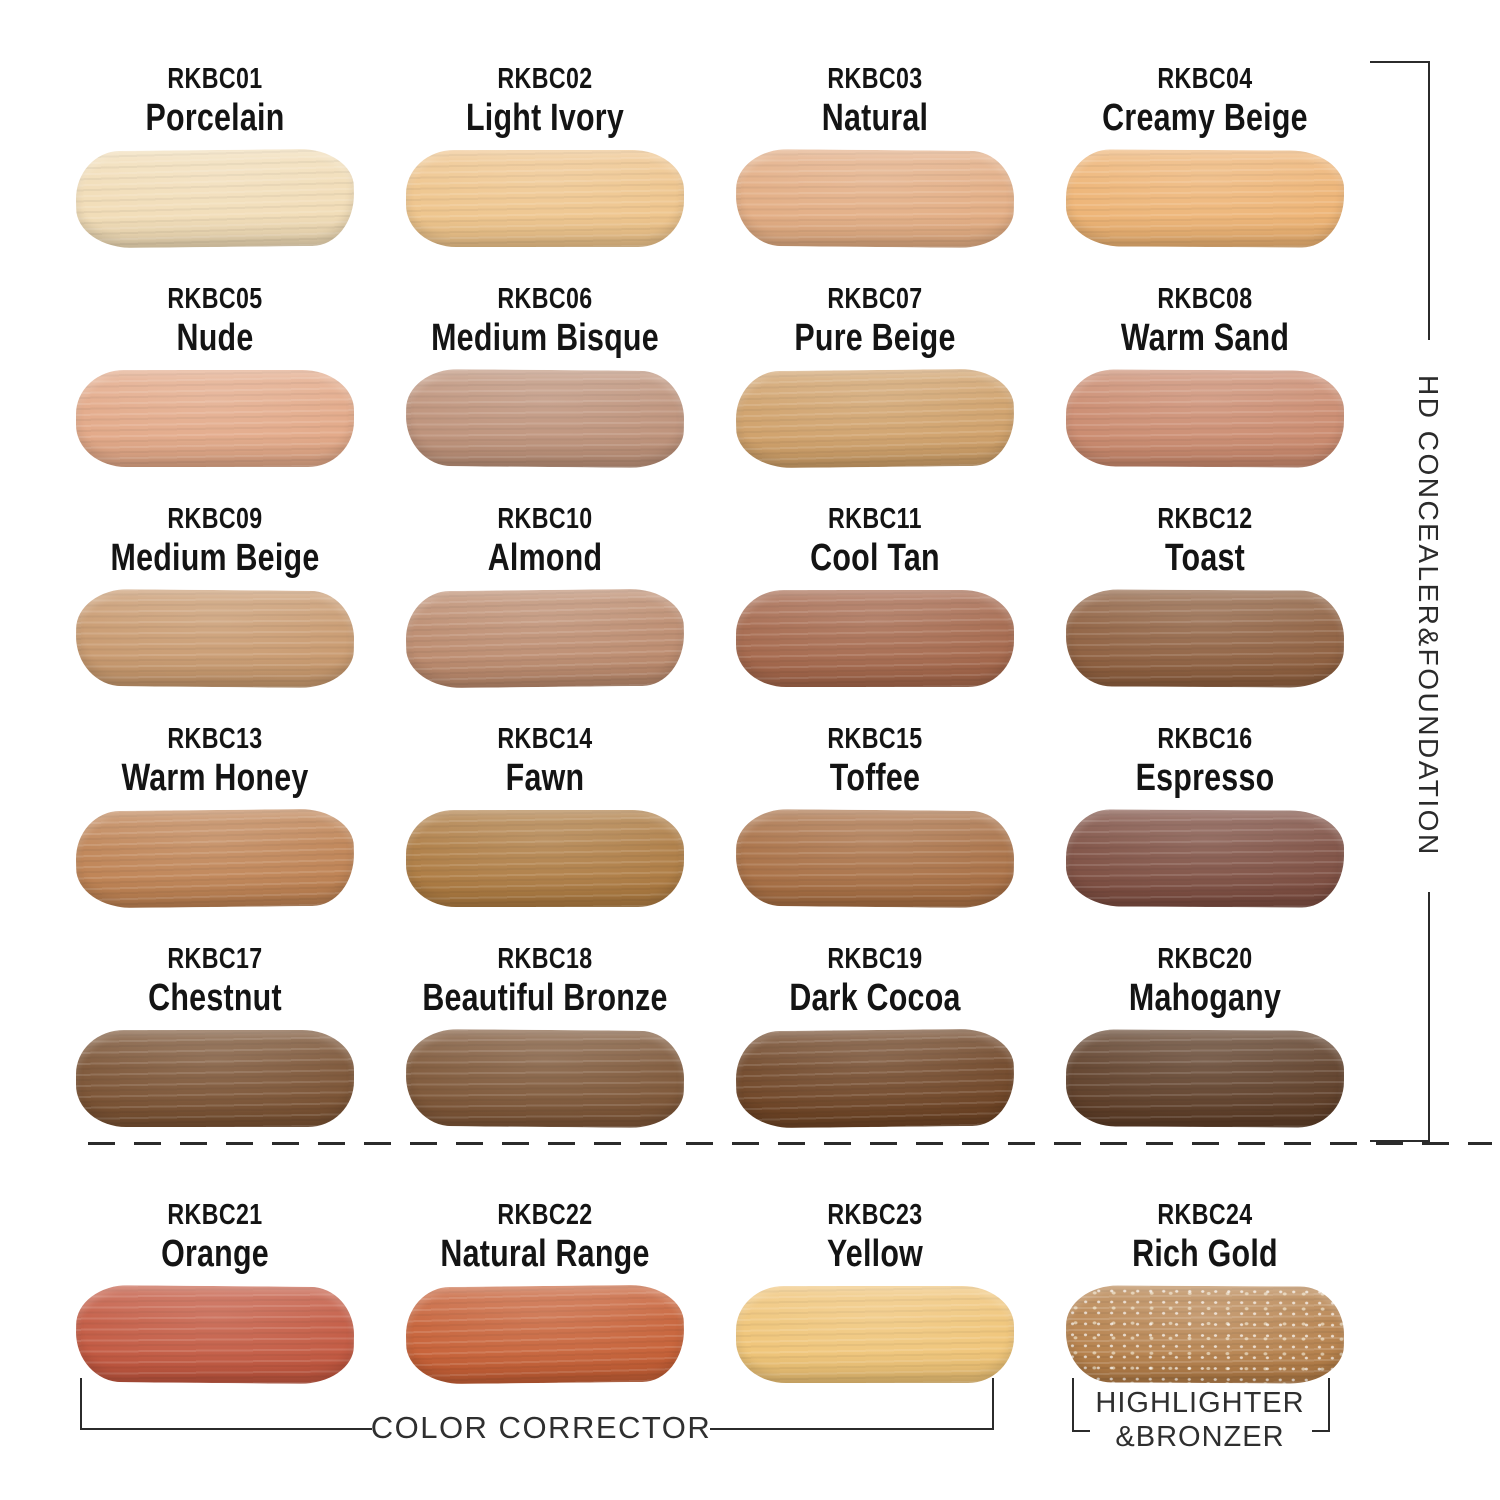  Describe the element at coordinates (545, 778) in the screenshot. I see `shade-name: Fawn` at that location.